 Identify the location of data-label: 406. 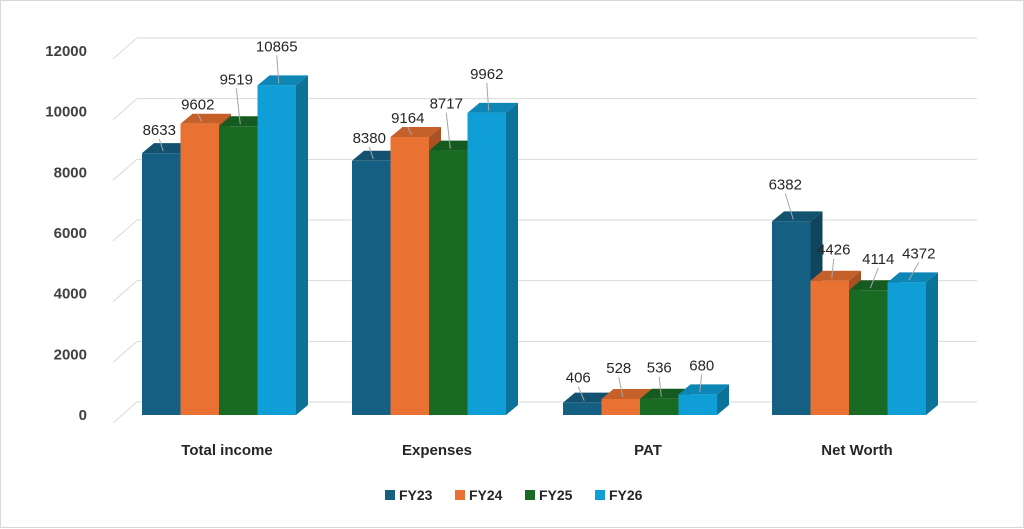
(578, 378).